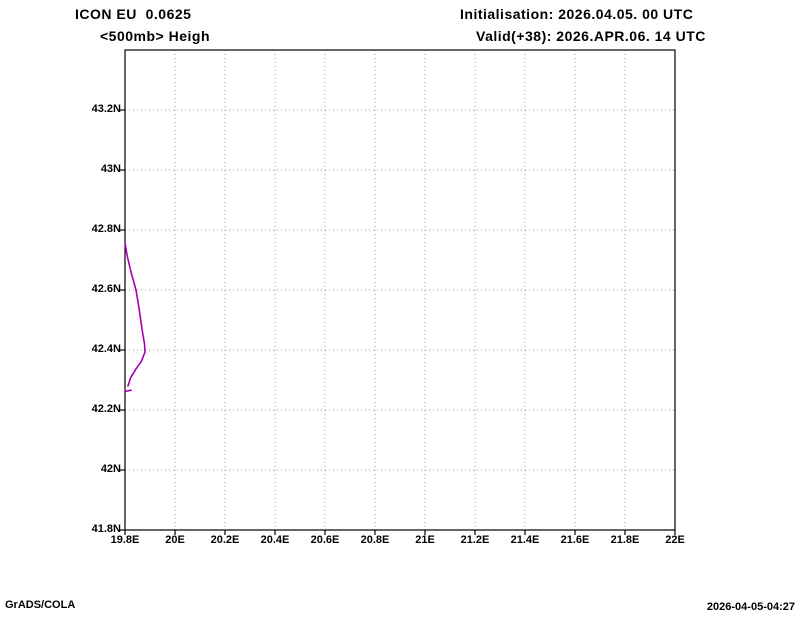 This screenshot has height=618, width=800. Describe the element at coordinates (135, 314) in the screenshot. I see `height-contour-main` at that location.